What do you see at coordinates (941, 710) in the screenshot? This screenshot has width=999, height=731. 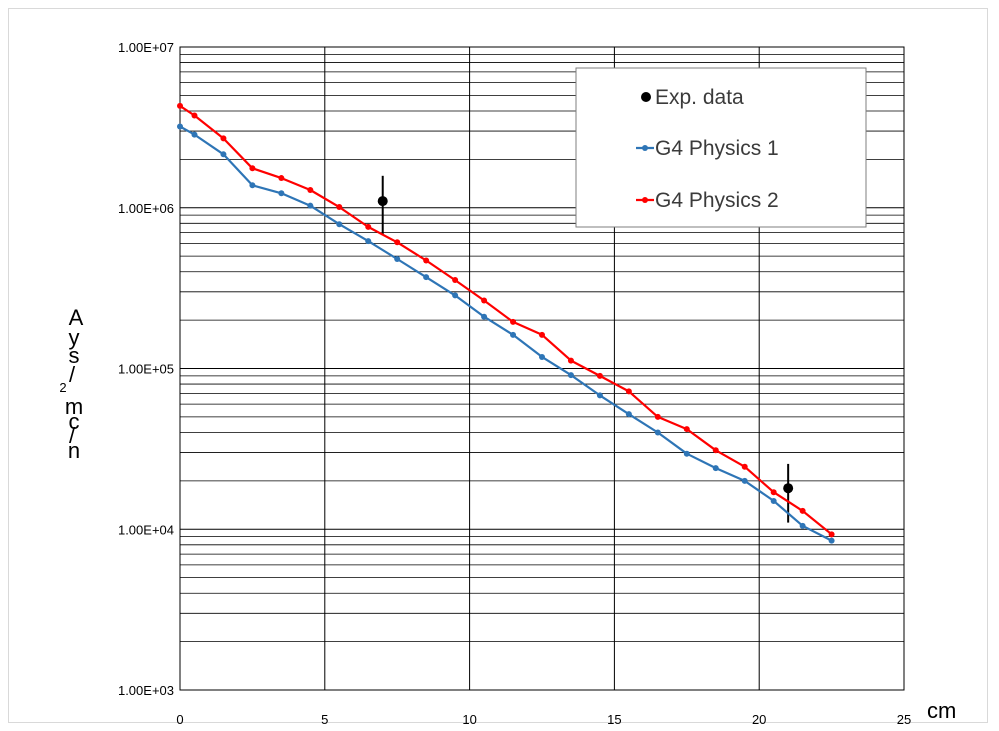 I see `x-axis-label: cm` at bounding box center [941, 710].